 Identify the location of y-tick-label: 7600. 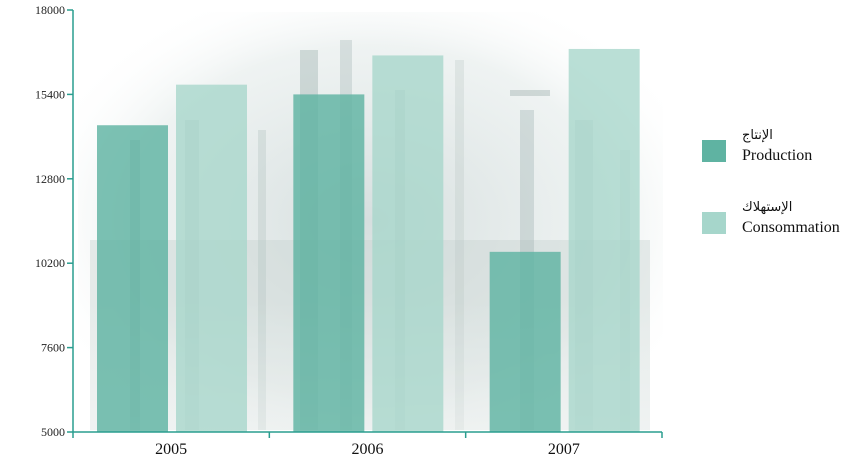
(53, 348).